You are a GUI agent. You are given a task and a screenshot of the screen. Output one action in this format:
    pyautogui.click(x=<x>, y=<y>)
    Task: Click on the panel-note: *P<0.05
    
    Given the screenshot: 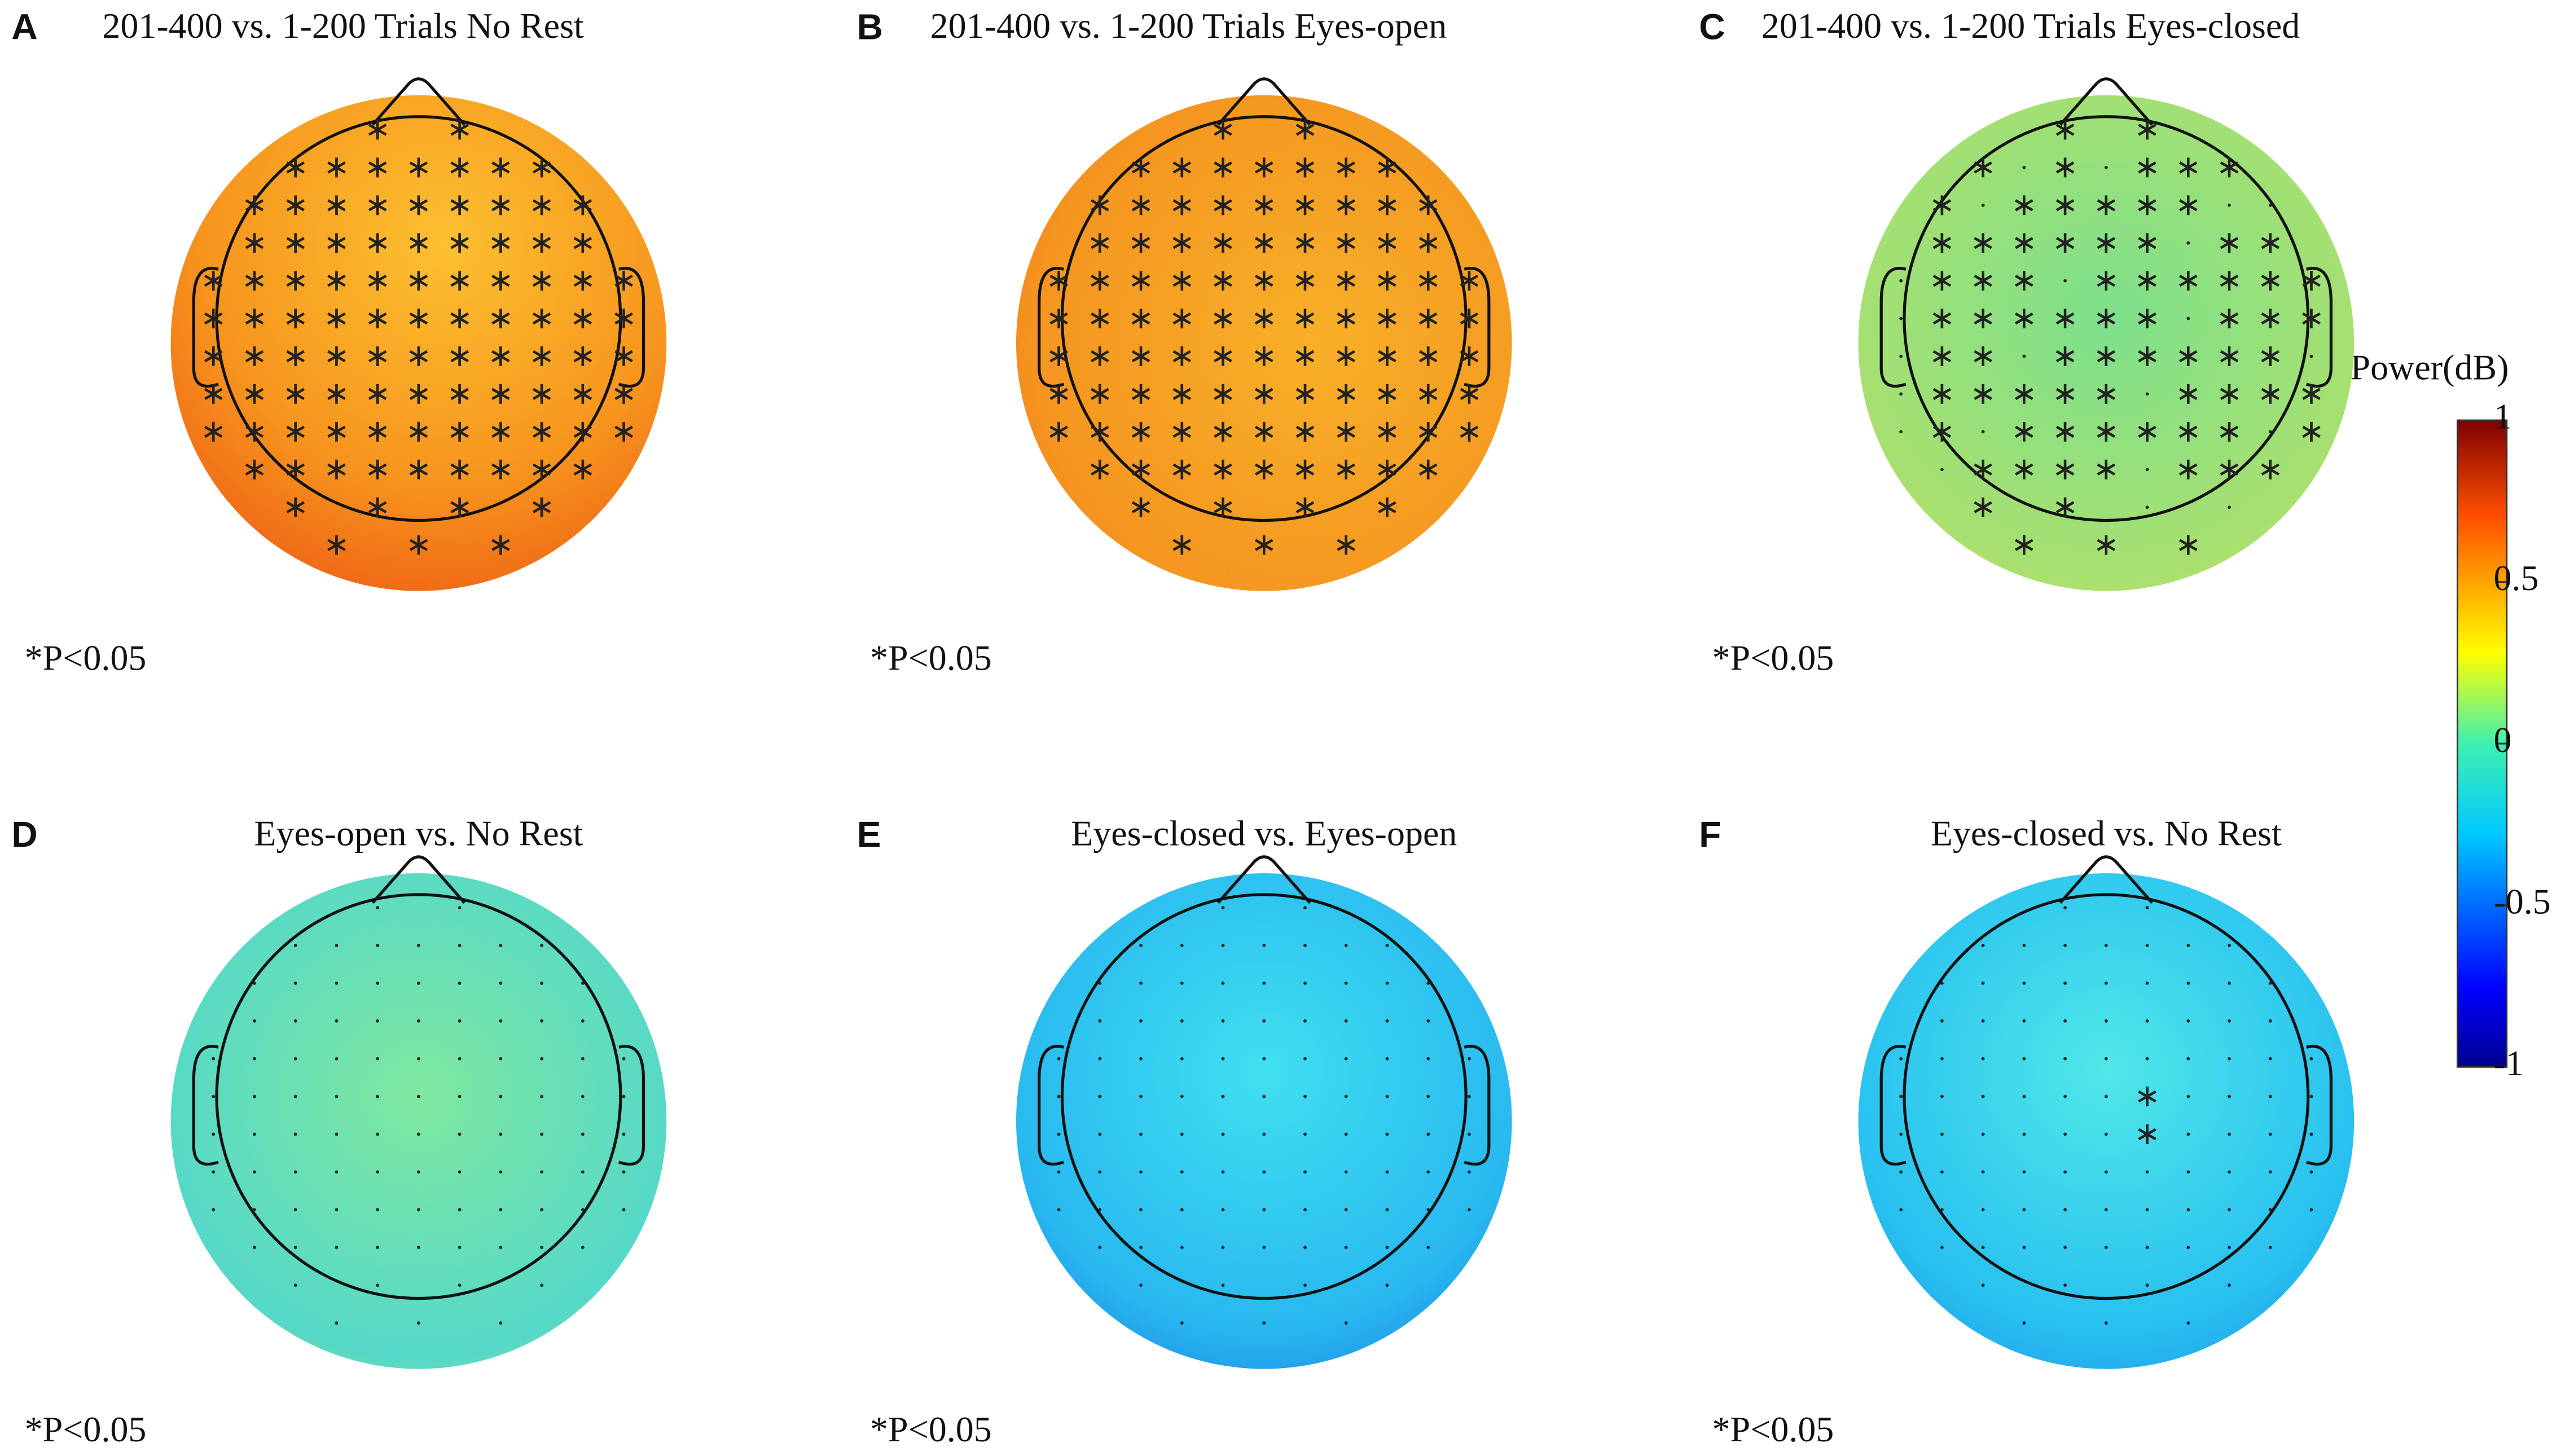 What is the action you would take?
    pyautogui.click(x=86, y=1429)
    